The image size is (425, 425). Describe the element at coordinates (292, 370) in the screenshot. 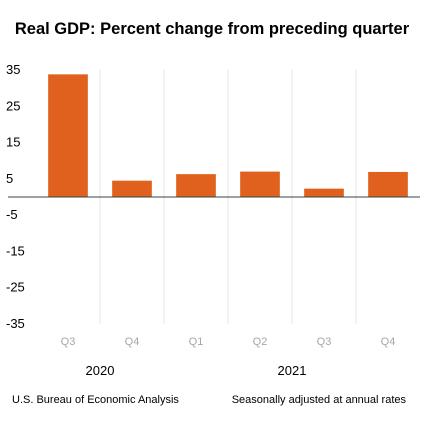

I see `year-label: 2021` at that location.